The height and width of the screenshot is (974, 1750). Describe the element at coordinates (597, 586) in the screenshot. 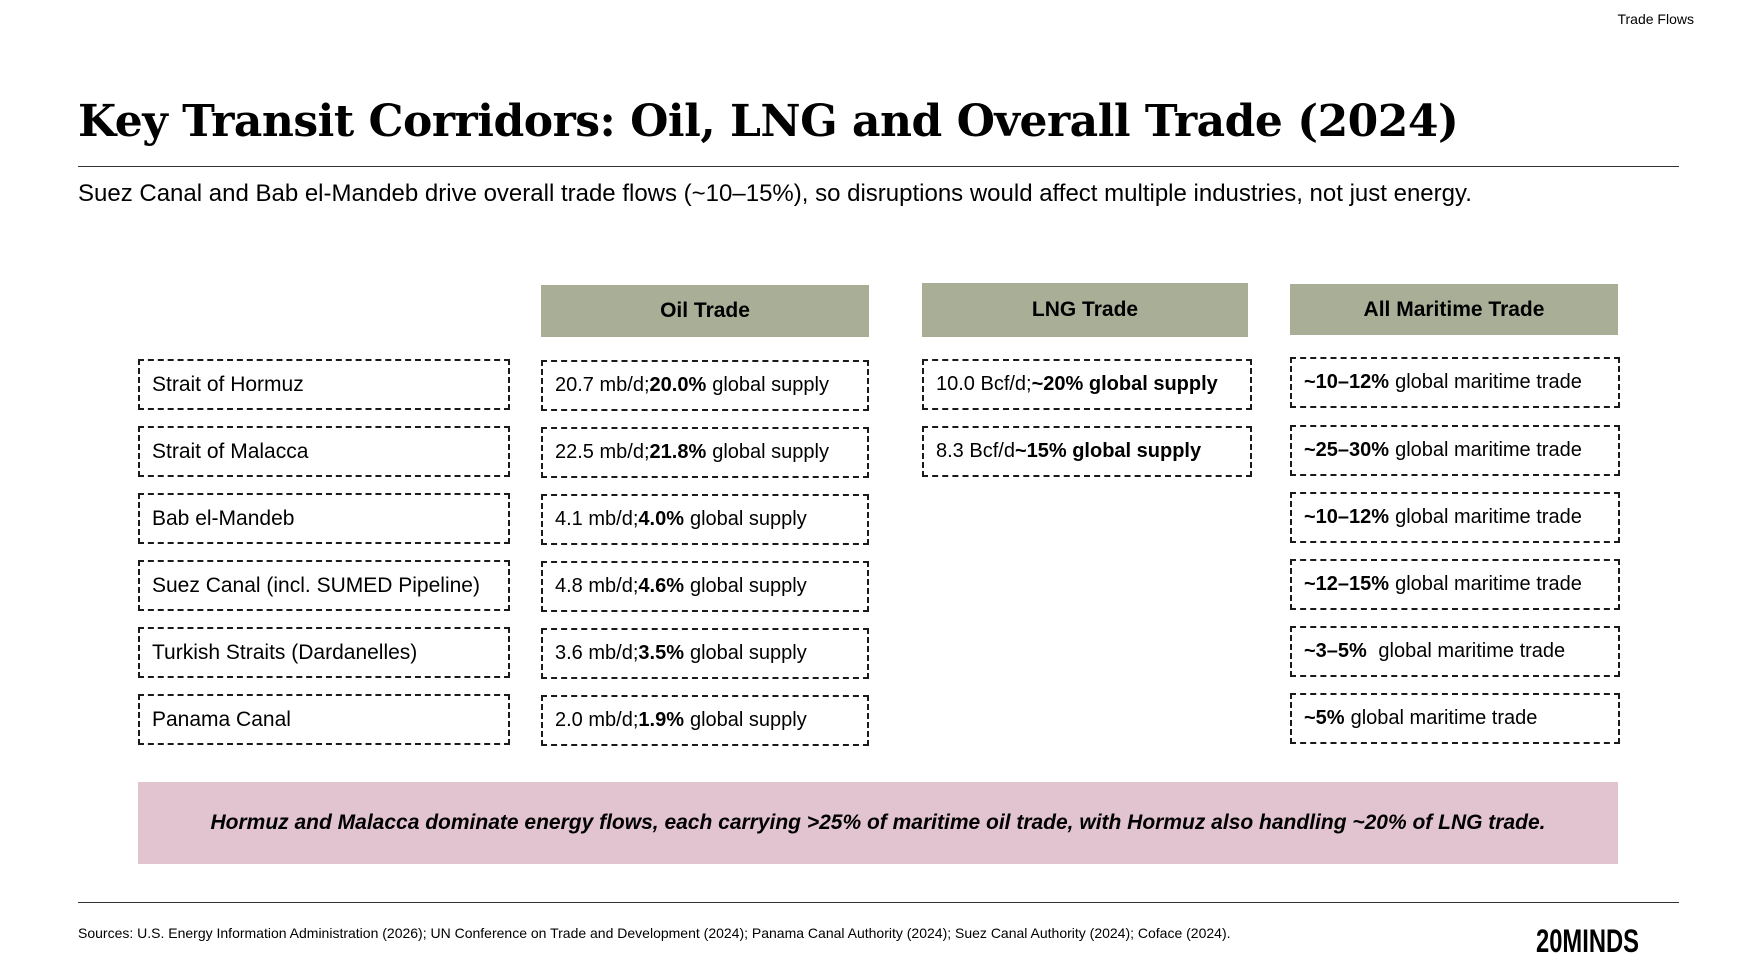

I see `oil-volume: 4.8 mb/d;` at that location.